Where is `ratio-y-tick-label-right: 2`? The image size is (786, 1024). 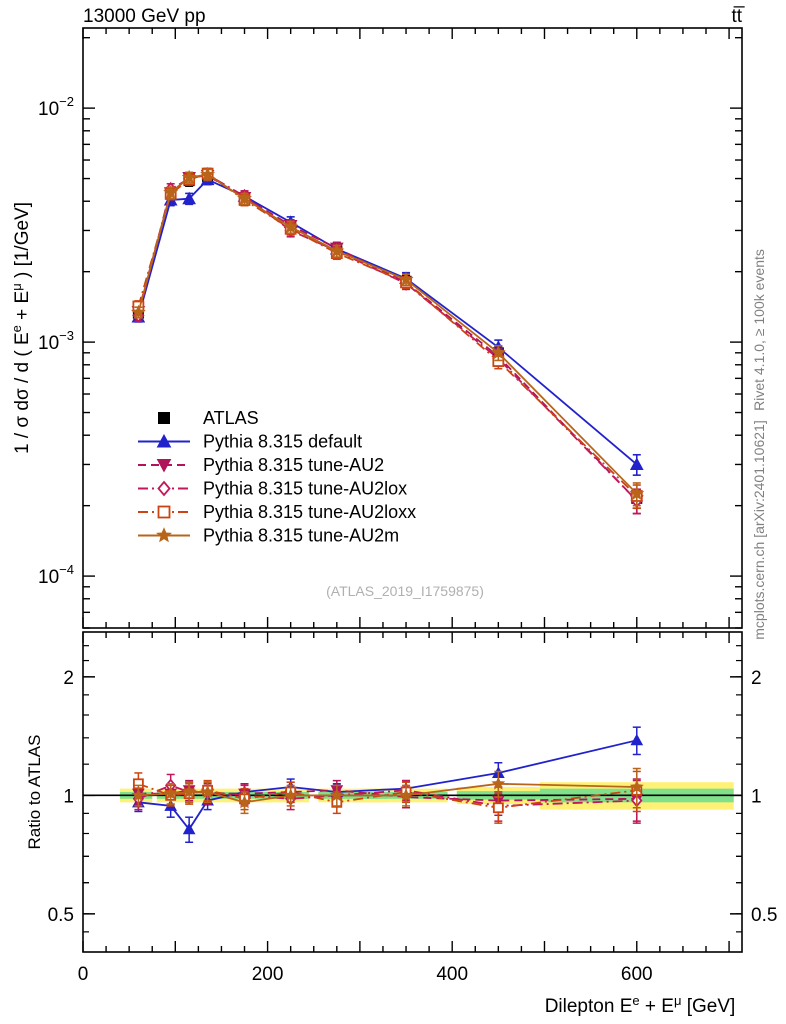 ratio-y-tick-label-right: 2 is located at coordinates (756, 678).